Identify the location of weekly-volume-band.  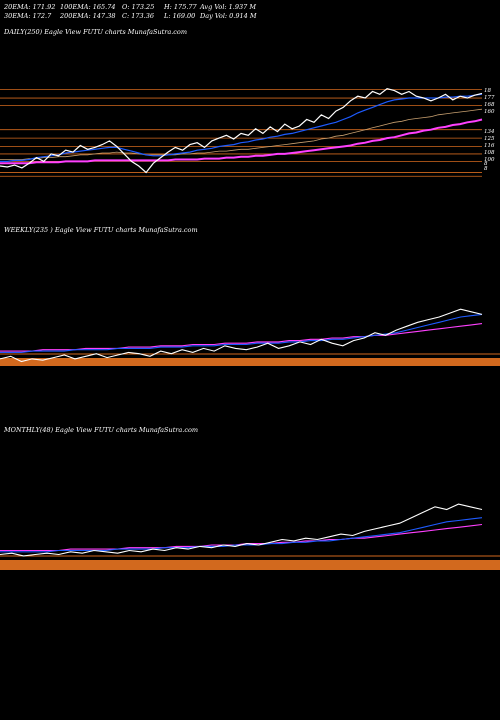
(250, 362).